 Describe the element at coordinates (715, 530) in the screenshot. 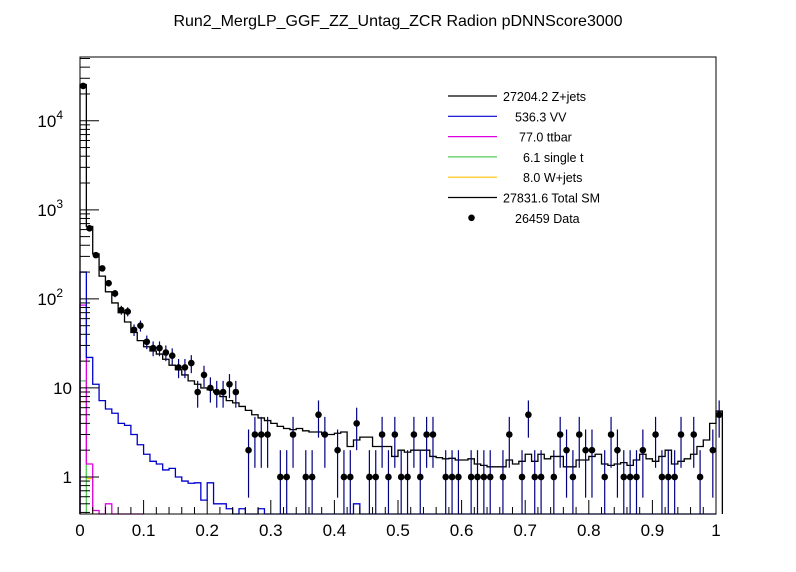

I see `x-tick-label: 1` at that location.